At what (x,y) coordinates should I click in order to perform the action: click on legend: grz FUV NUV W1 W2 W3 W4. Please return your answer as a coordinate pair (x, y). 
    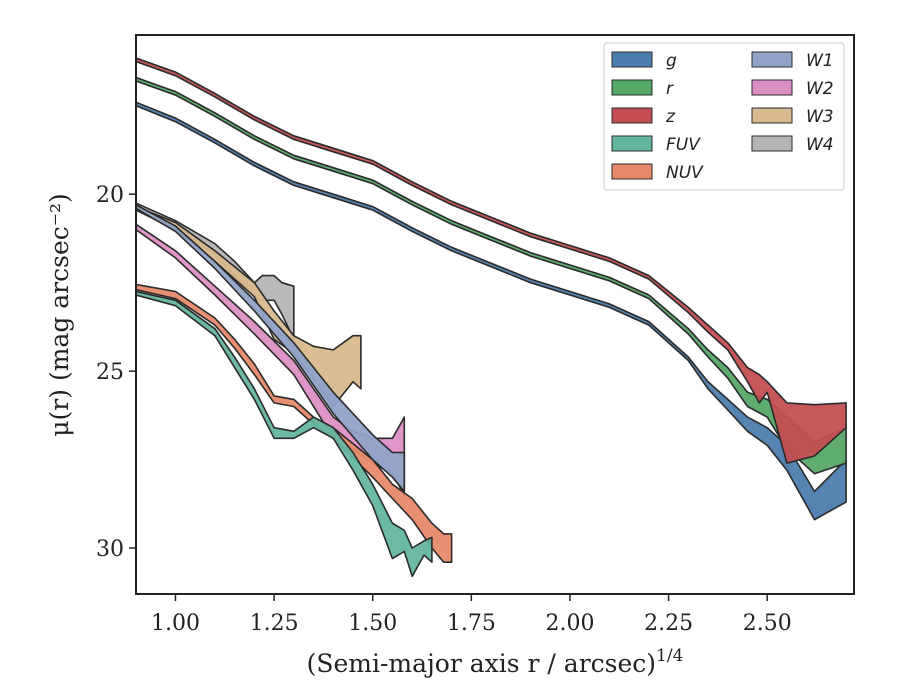
    Looking at the image, I should click on (724, 116).